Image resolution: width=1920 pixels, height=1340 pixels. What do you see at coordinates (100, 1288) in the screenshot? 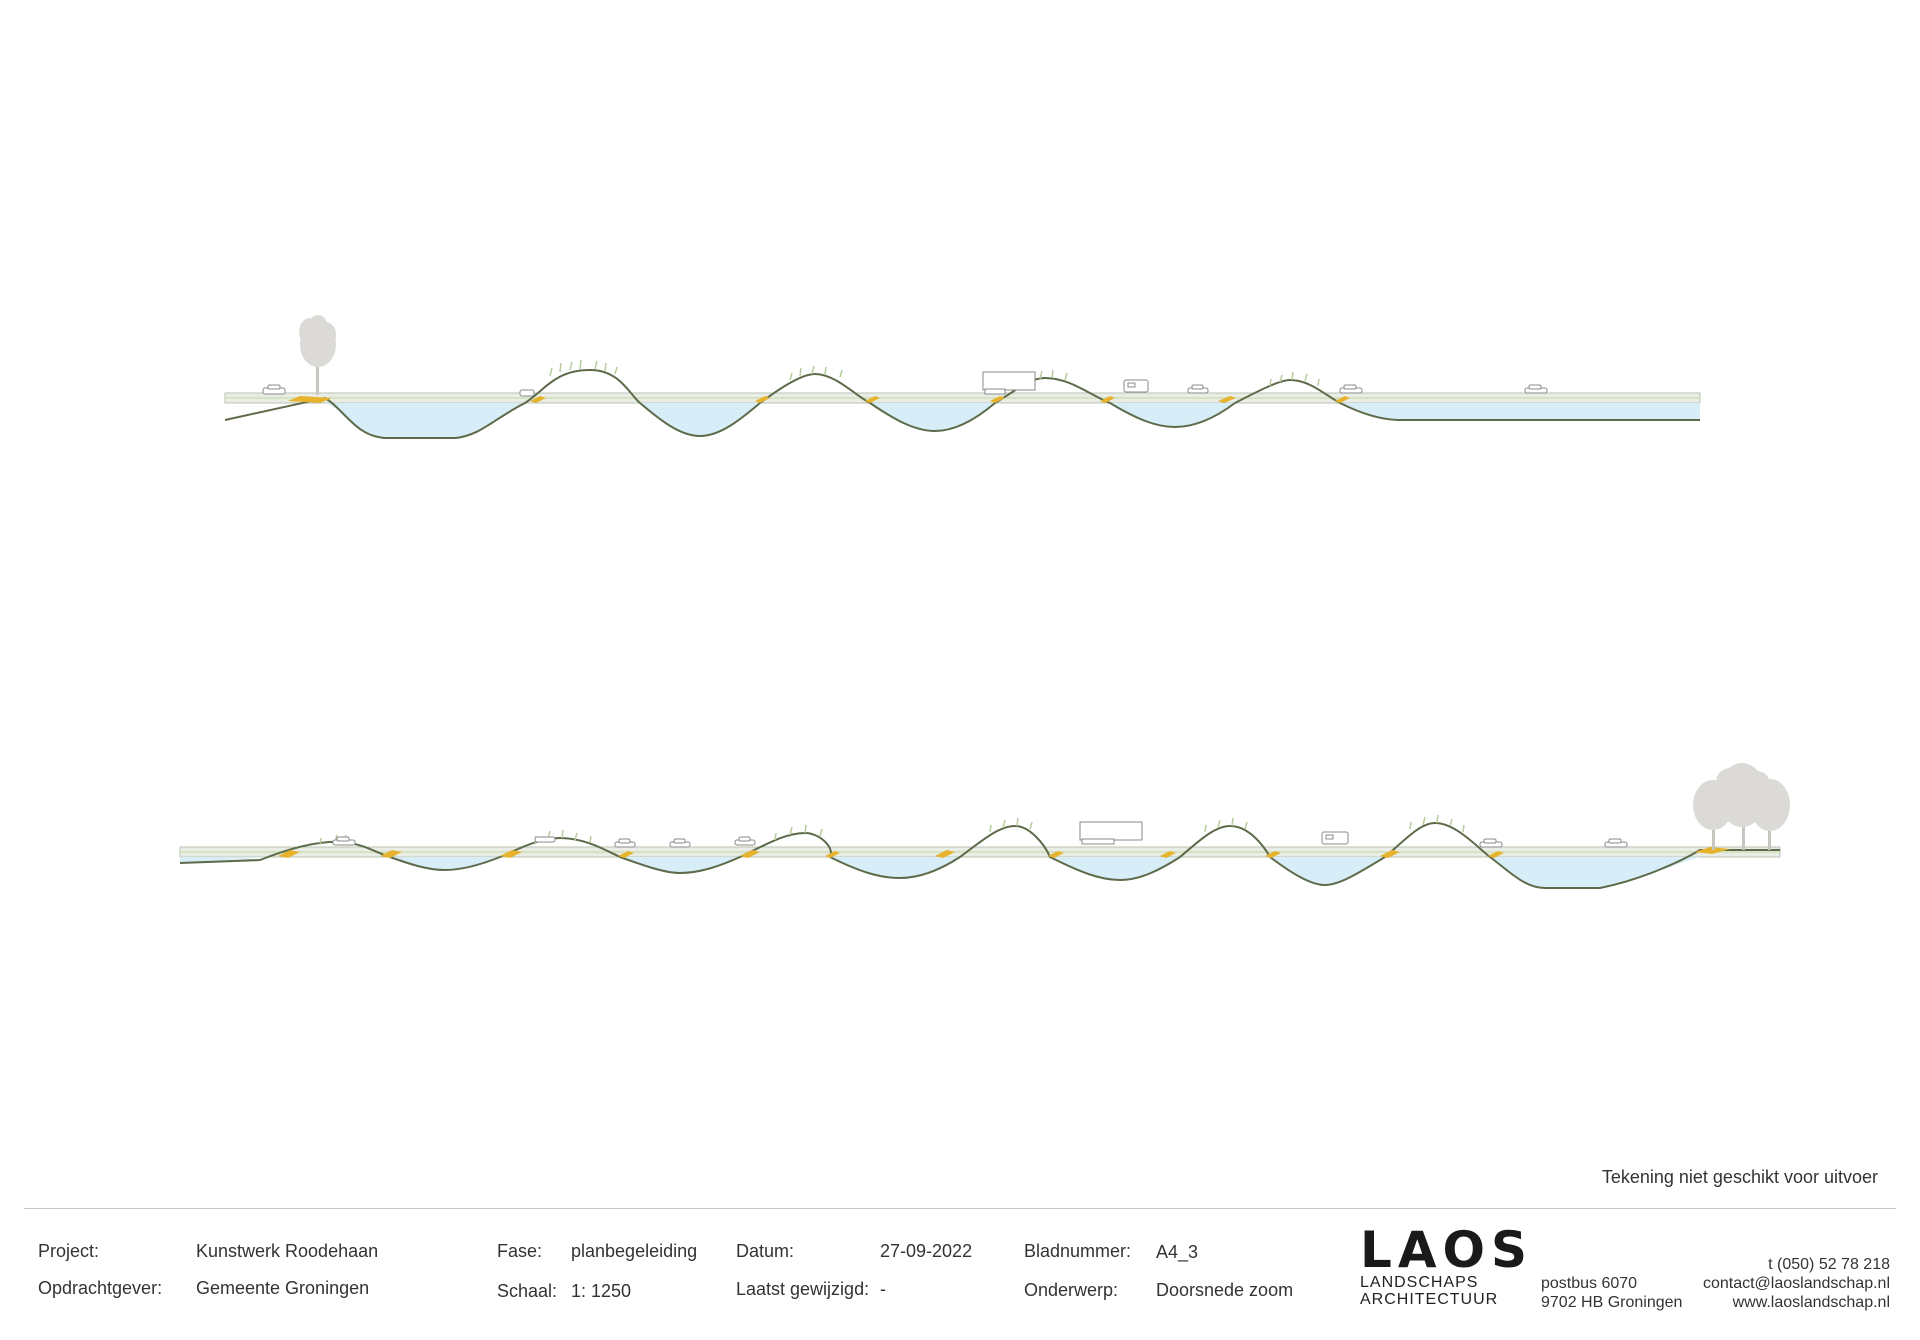
I see `client-label: Opdrachtgever:` at bounding box center [100, 1288].